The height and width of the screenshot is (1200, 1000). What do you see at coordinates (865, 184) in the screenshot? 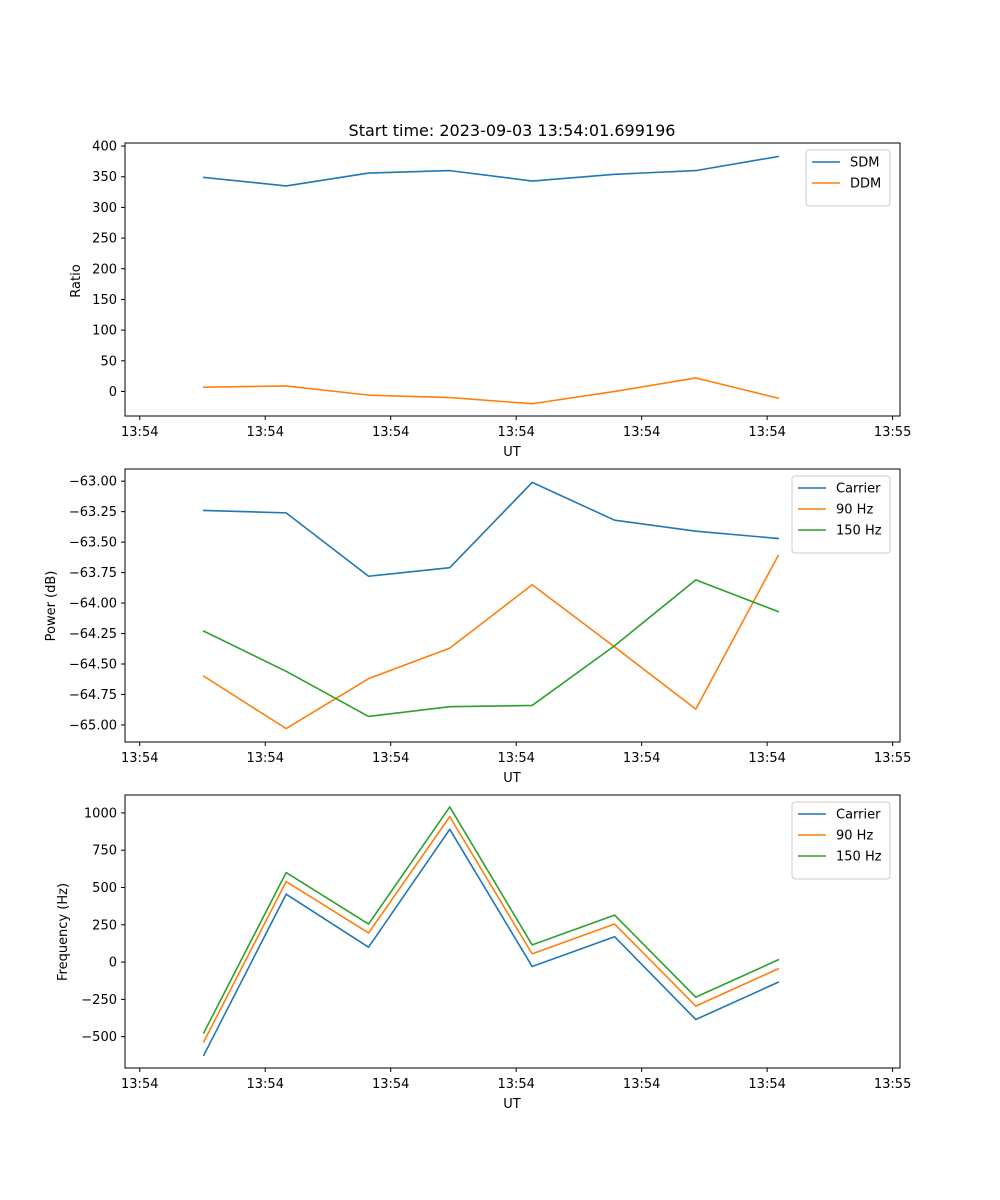
I see `legend-label: DDM` at bounding box center [865, 184].